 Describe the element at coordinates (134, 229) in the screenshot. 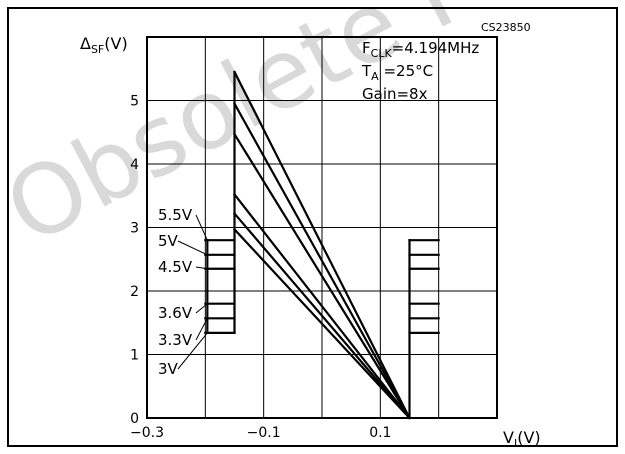

I see `y-tick-label: 3` at that location.